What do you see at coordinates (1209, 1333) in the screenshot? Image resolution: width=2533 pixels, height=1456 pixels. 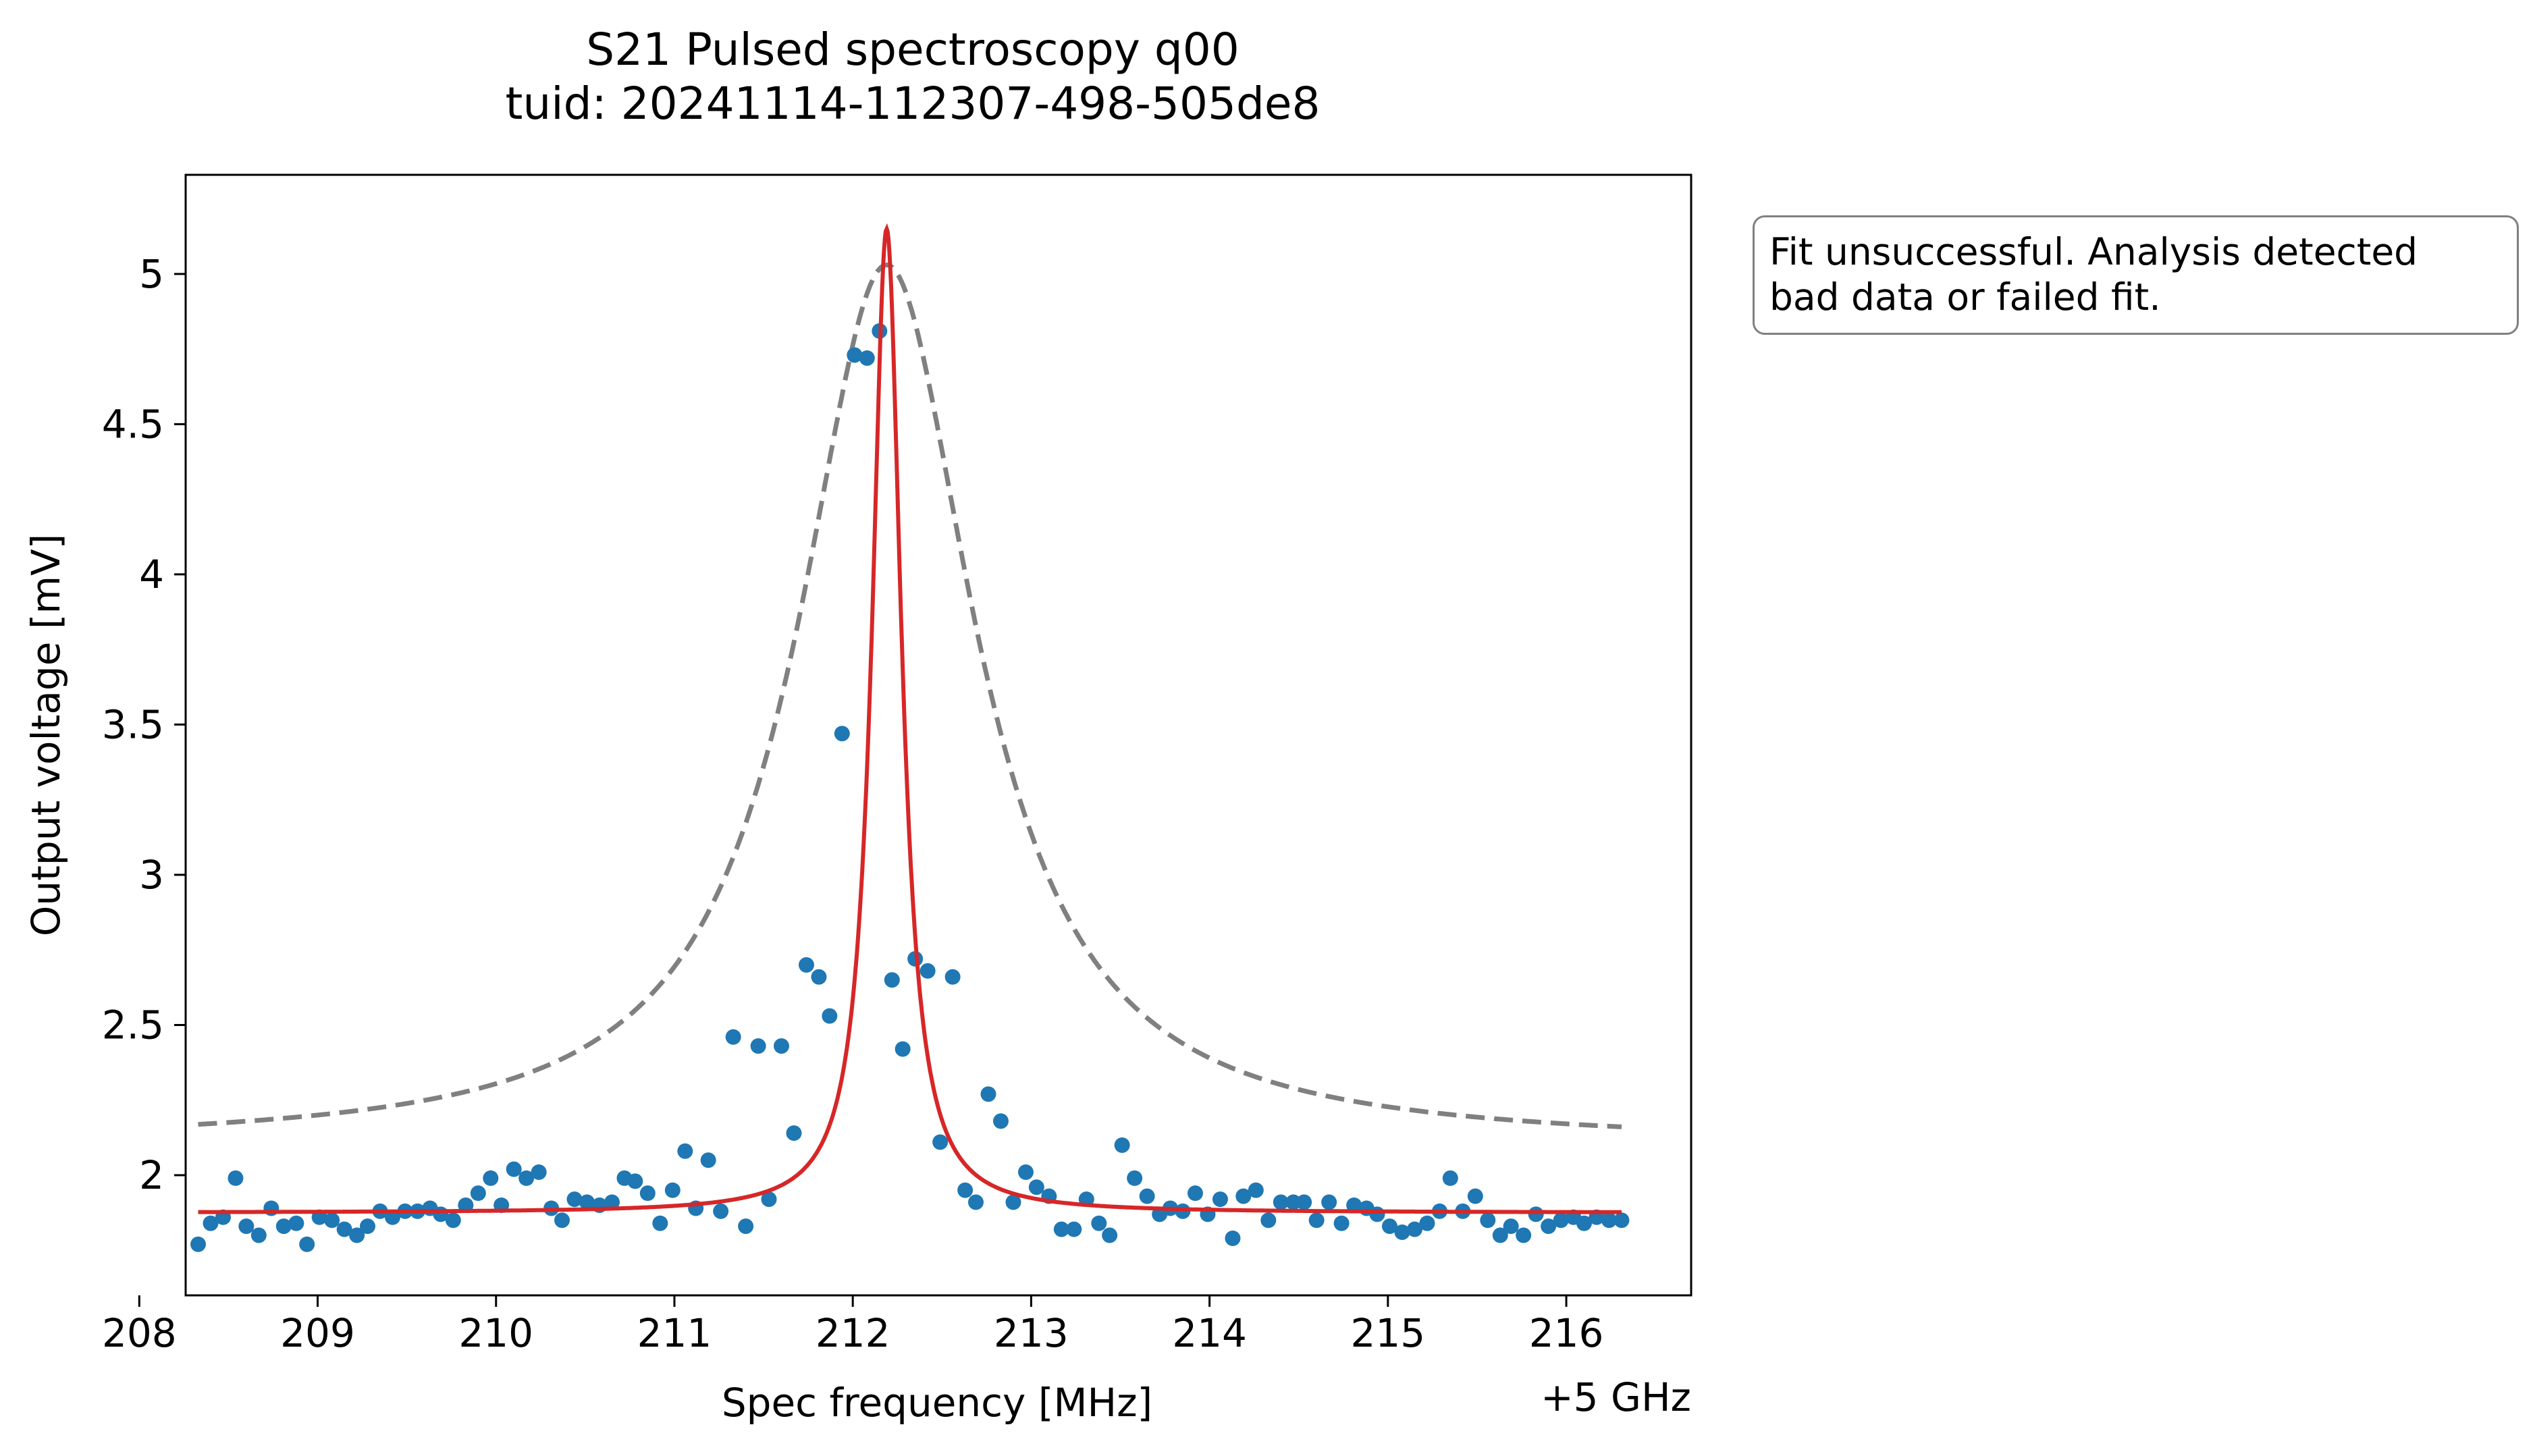 I see `x-tick-label: 214` at bounding box center [1209, 1333].